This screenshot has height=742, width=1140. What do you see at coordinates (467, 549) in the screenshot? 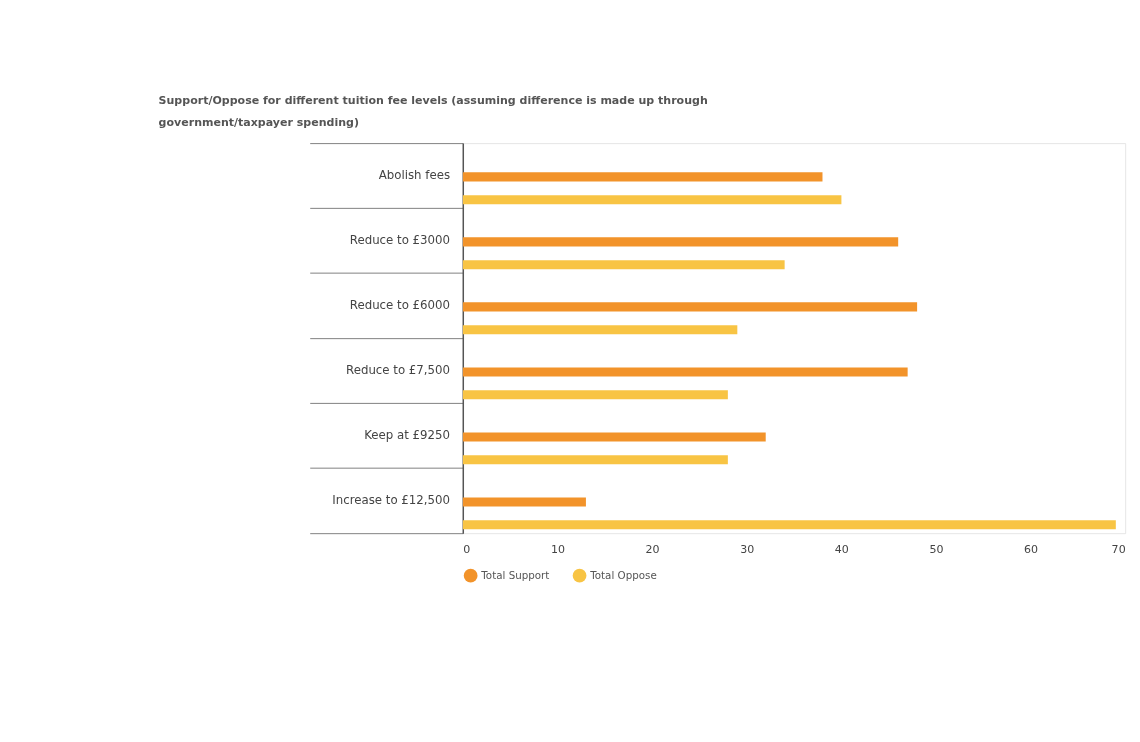
I see `x-tick-label: 0` at bounding box center [467, 549].